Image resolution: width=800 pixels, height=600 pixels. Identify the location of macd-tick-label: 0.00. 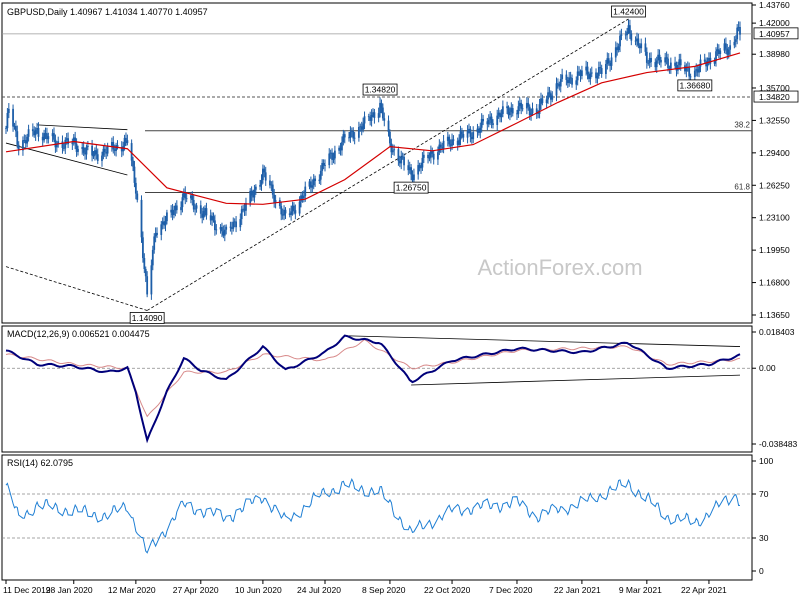
(767, 368).